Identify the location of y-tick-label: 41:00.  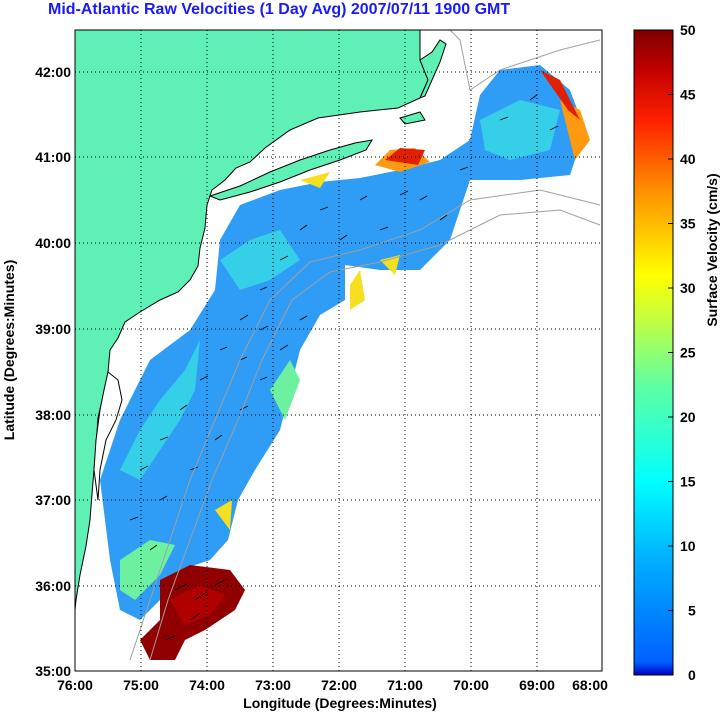
(53, 157).